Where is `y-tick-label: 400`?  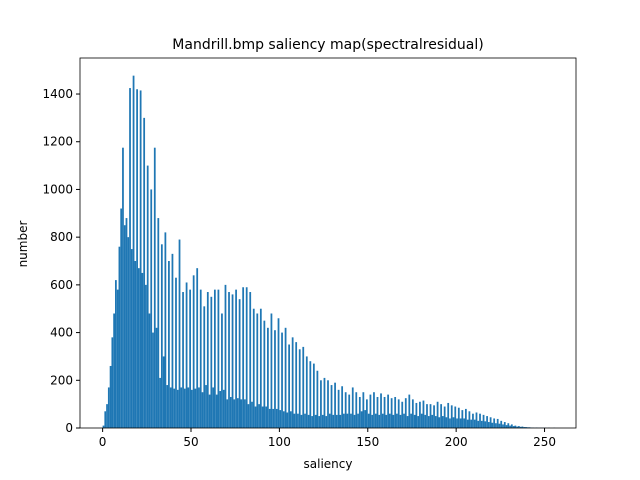 y-tick-label: 400 is located at coordinates (61, 333).